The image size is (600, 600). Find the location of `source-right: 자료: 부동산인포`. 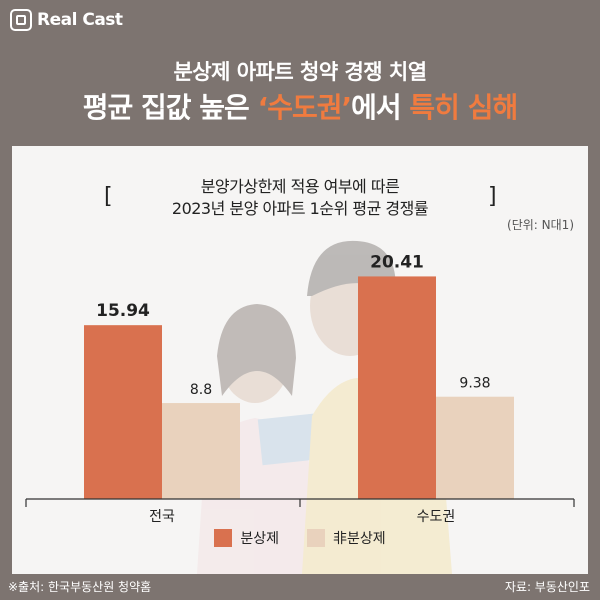

source-right: 자료: 부동산인포 is located at coordinates (547, 587).